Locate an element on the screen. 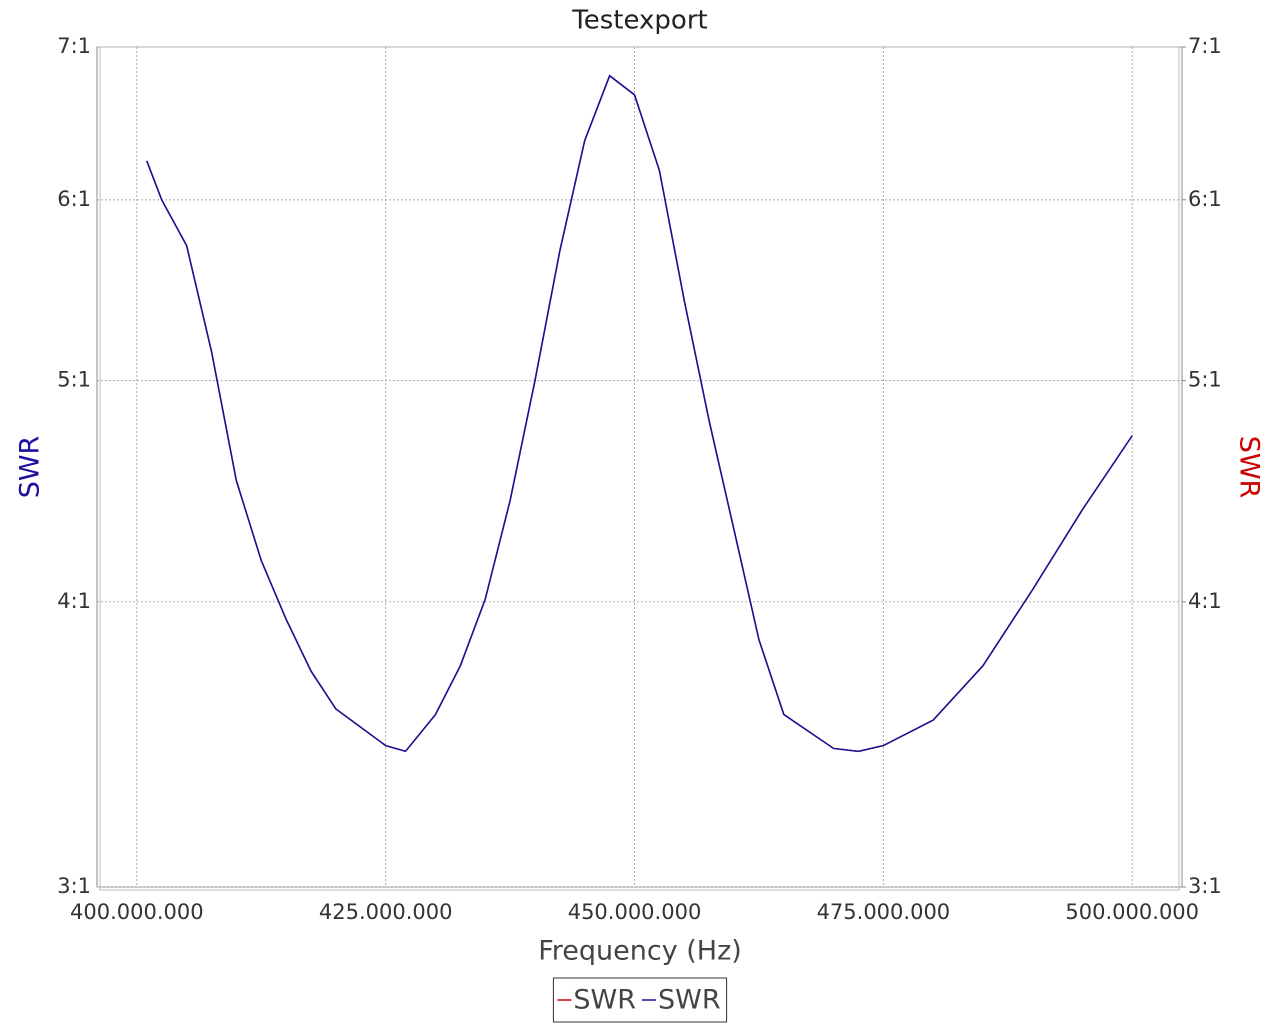 This screenshot has height=1024, width=1280. y-tick-label: 7:1 is located at coordinates (74, 46).